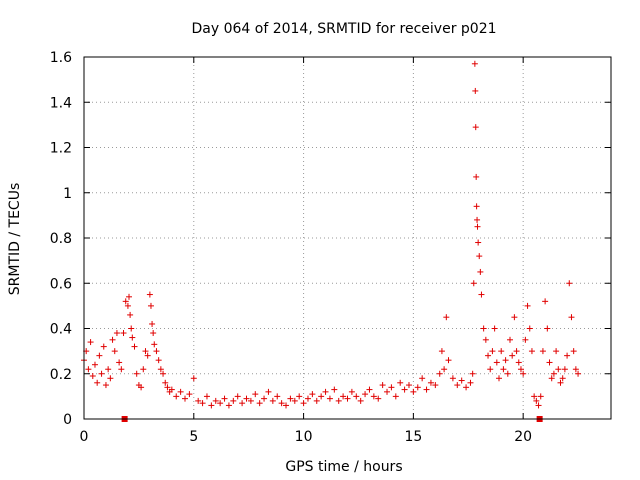  What do you see at coordinates (67, 420) in the screenshot?
I see `y-tick-label: 0` at bounding box center [67, 420].